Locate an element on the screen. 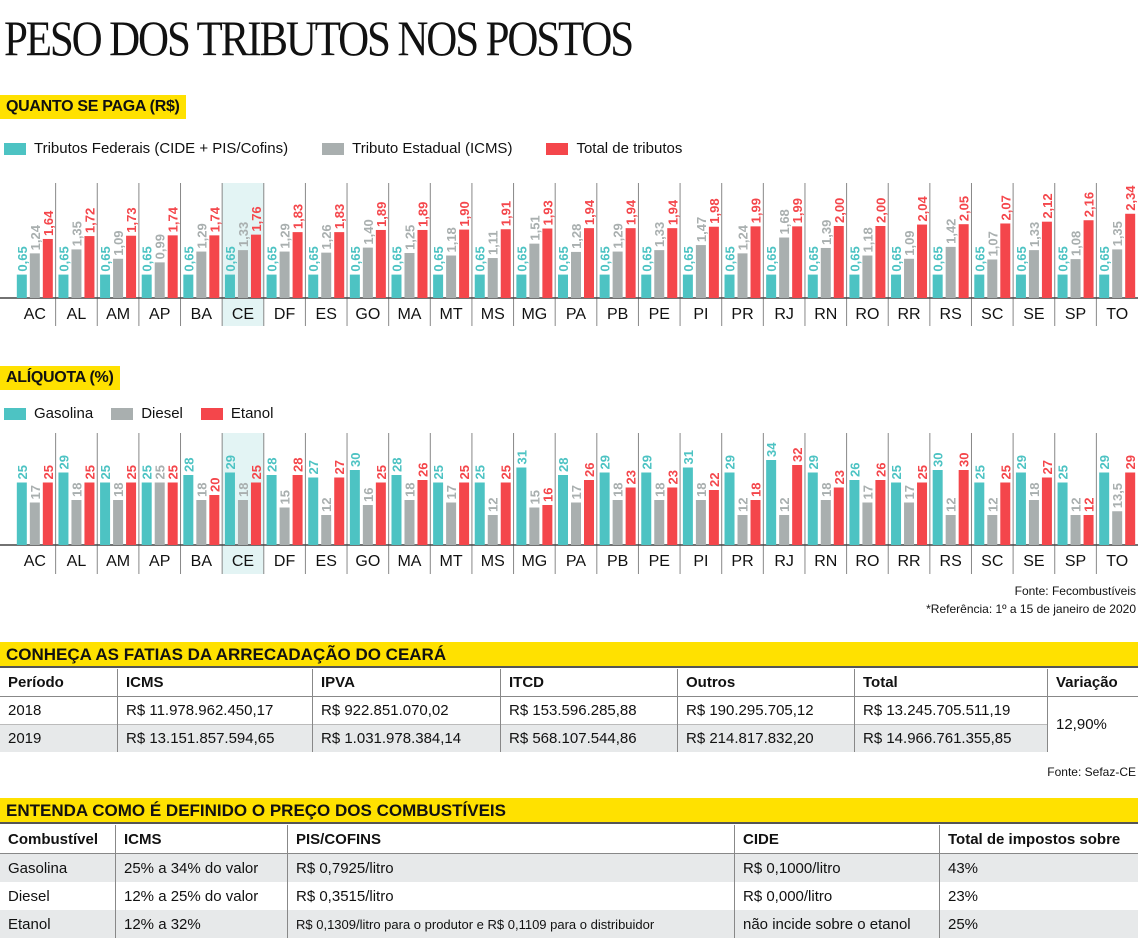  data-label: 18 is located at coordinates (201, 490).